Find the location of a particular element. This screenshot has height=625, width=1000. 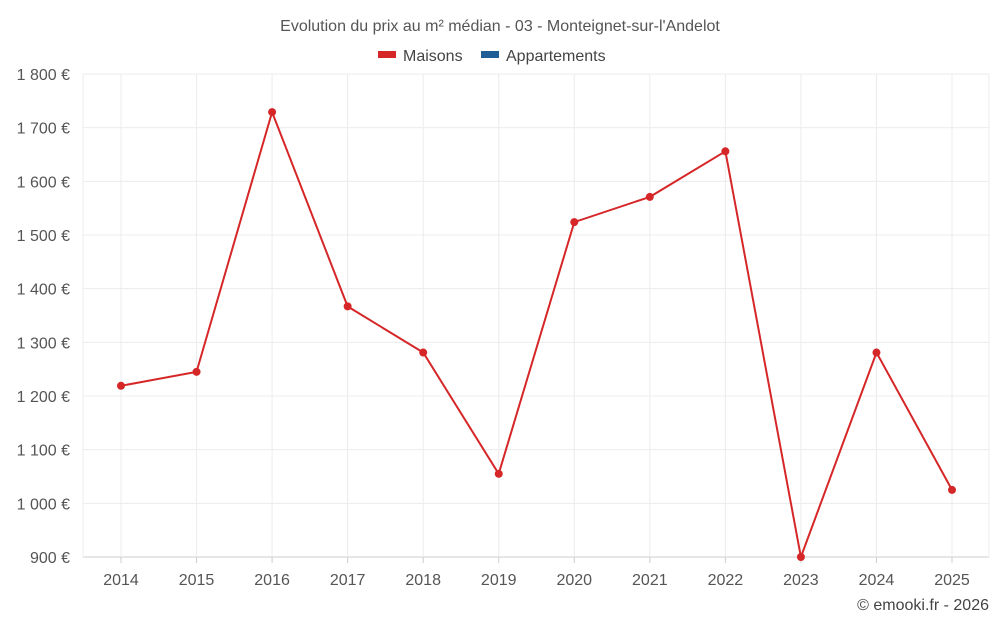

data-point-2020 is located at coordinates (574, 222).